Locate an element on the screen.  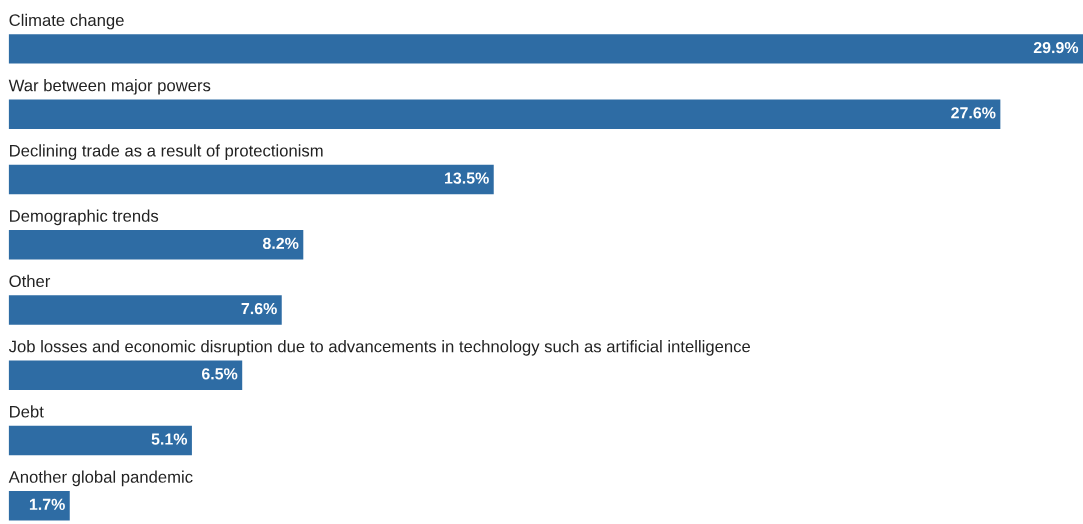
data-label: 8.2% is located at coordinates (280, 243).